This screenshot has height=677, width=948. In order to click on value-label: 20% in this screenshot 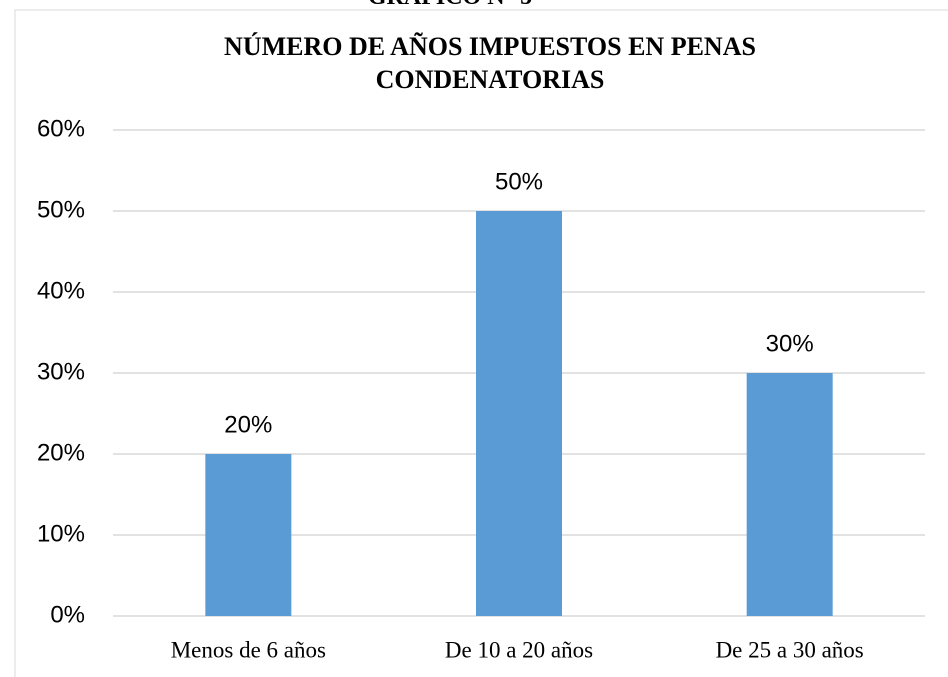, I will do `click(248, 424)`.